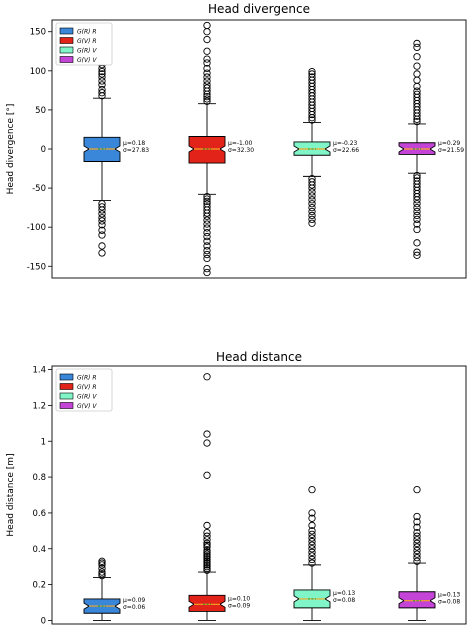 Image resolution: width=474 pixels, height=632 pixels. Describe the element at coordinates (431, 149) in the screenshot. I see `box-g-v-v: μ=0.29σ=21.59` at that location.